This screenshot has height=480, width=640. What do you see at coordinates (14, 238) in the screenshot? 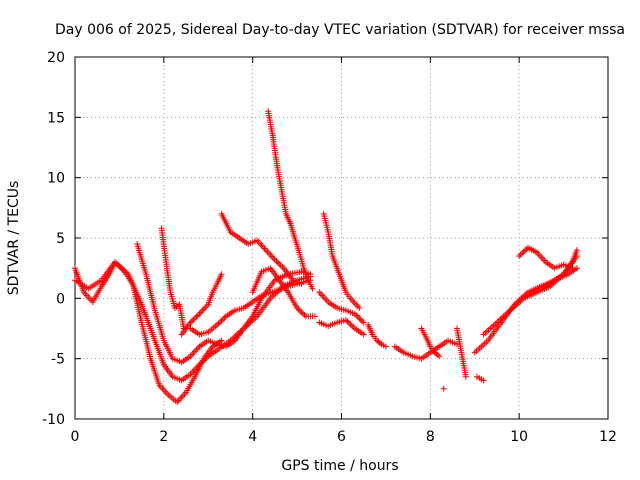
I see `y-axis-label: SDTVAR / TECUs` at bounding box center [14, 238].